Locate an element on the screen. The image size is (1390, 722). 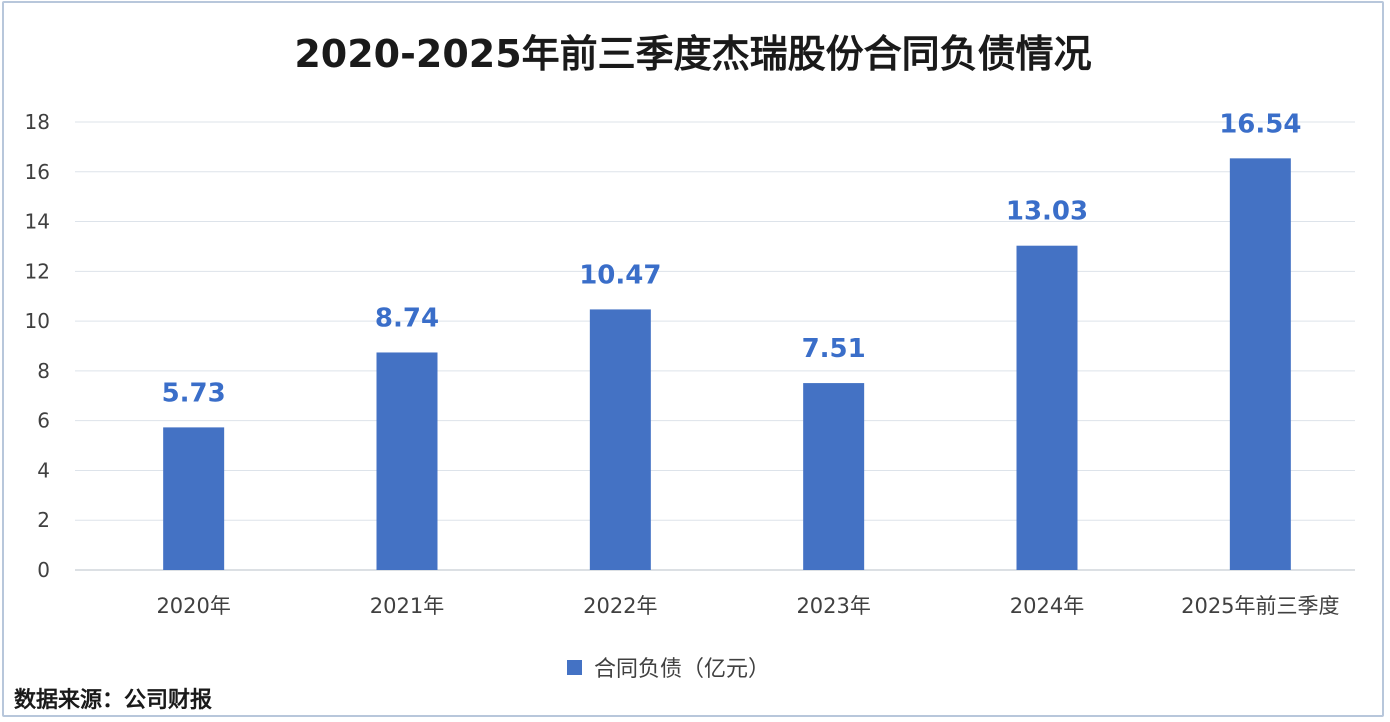
y-tick-label: 0 is located at coordinates (43, 570).